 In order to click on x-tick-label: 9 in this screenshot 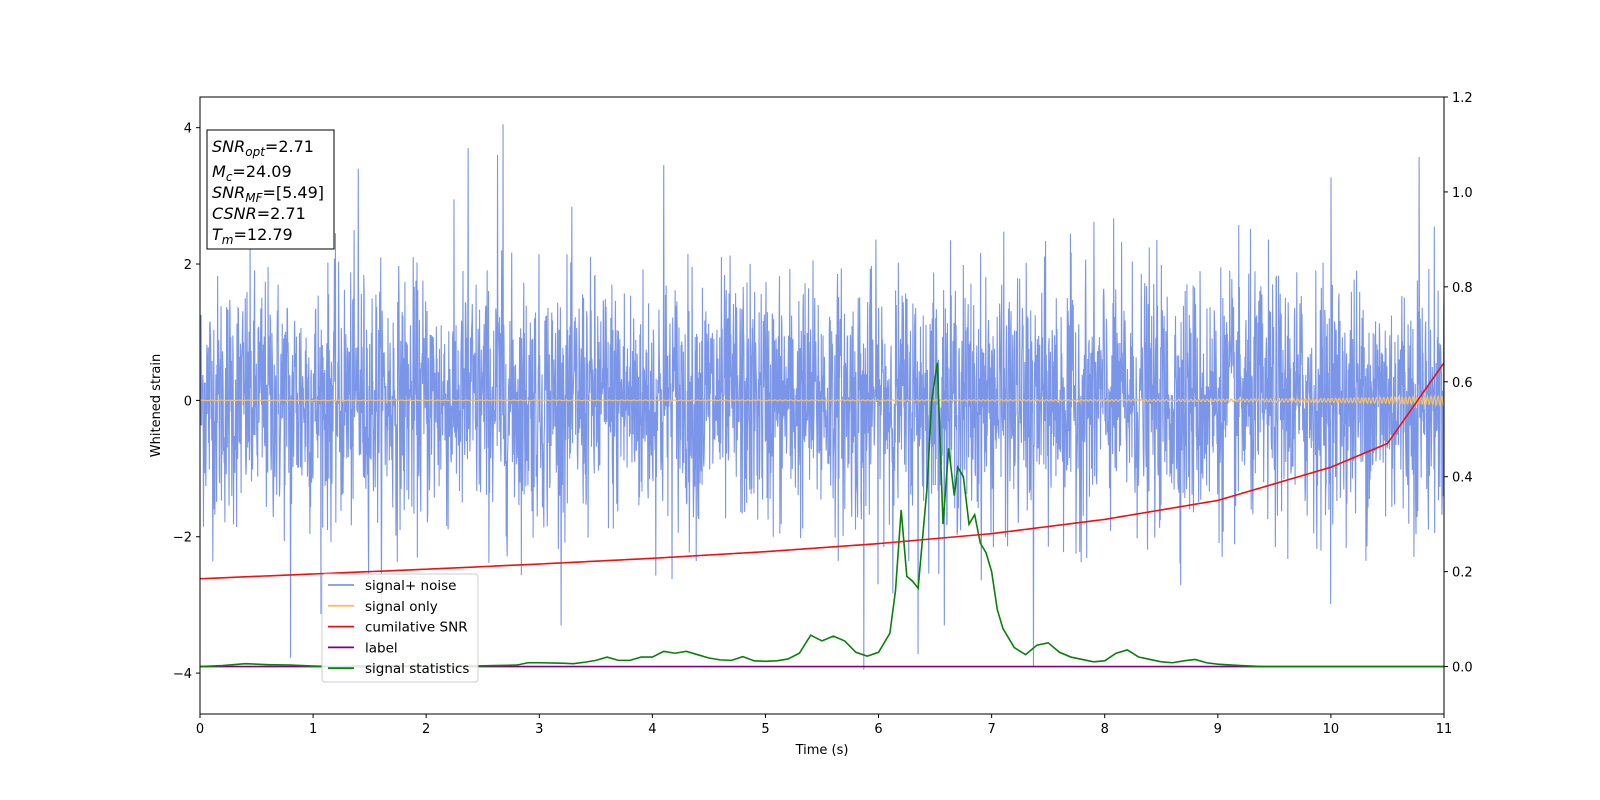, I will do `click(1218, 729)`.